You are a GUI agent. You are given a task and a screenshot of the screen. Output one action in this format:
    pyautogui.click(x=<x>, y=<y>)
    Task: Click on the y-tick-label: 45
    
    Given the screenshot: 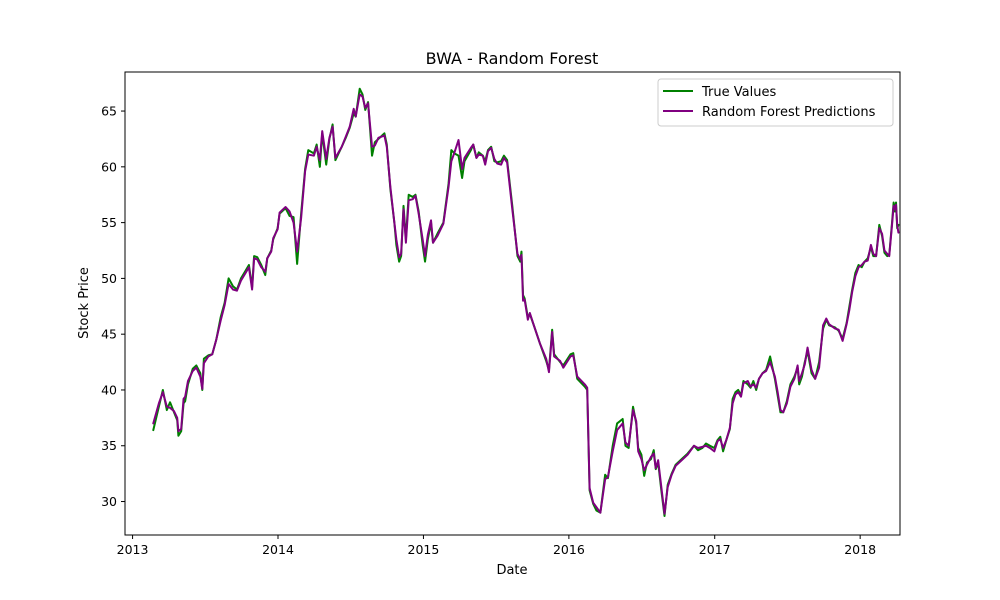 What is the action you would take?
    pyautogui.click(x=109, y=334)
    